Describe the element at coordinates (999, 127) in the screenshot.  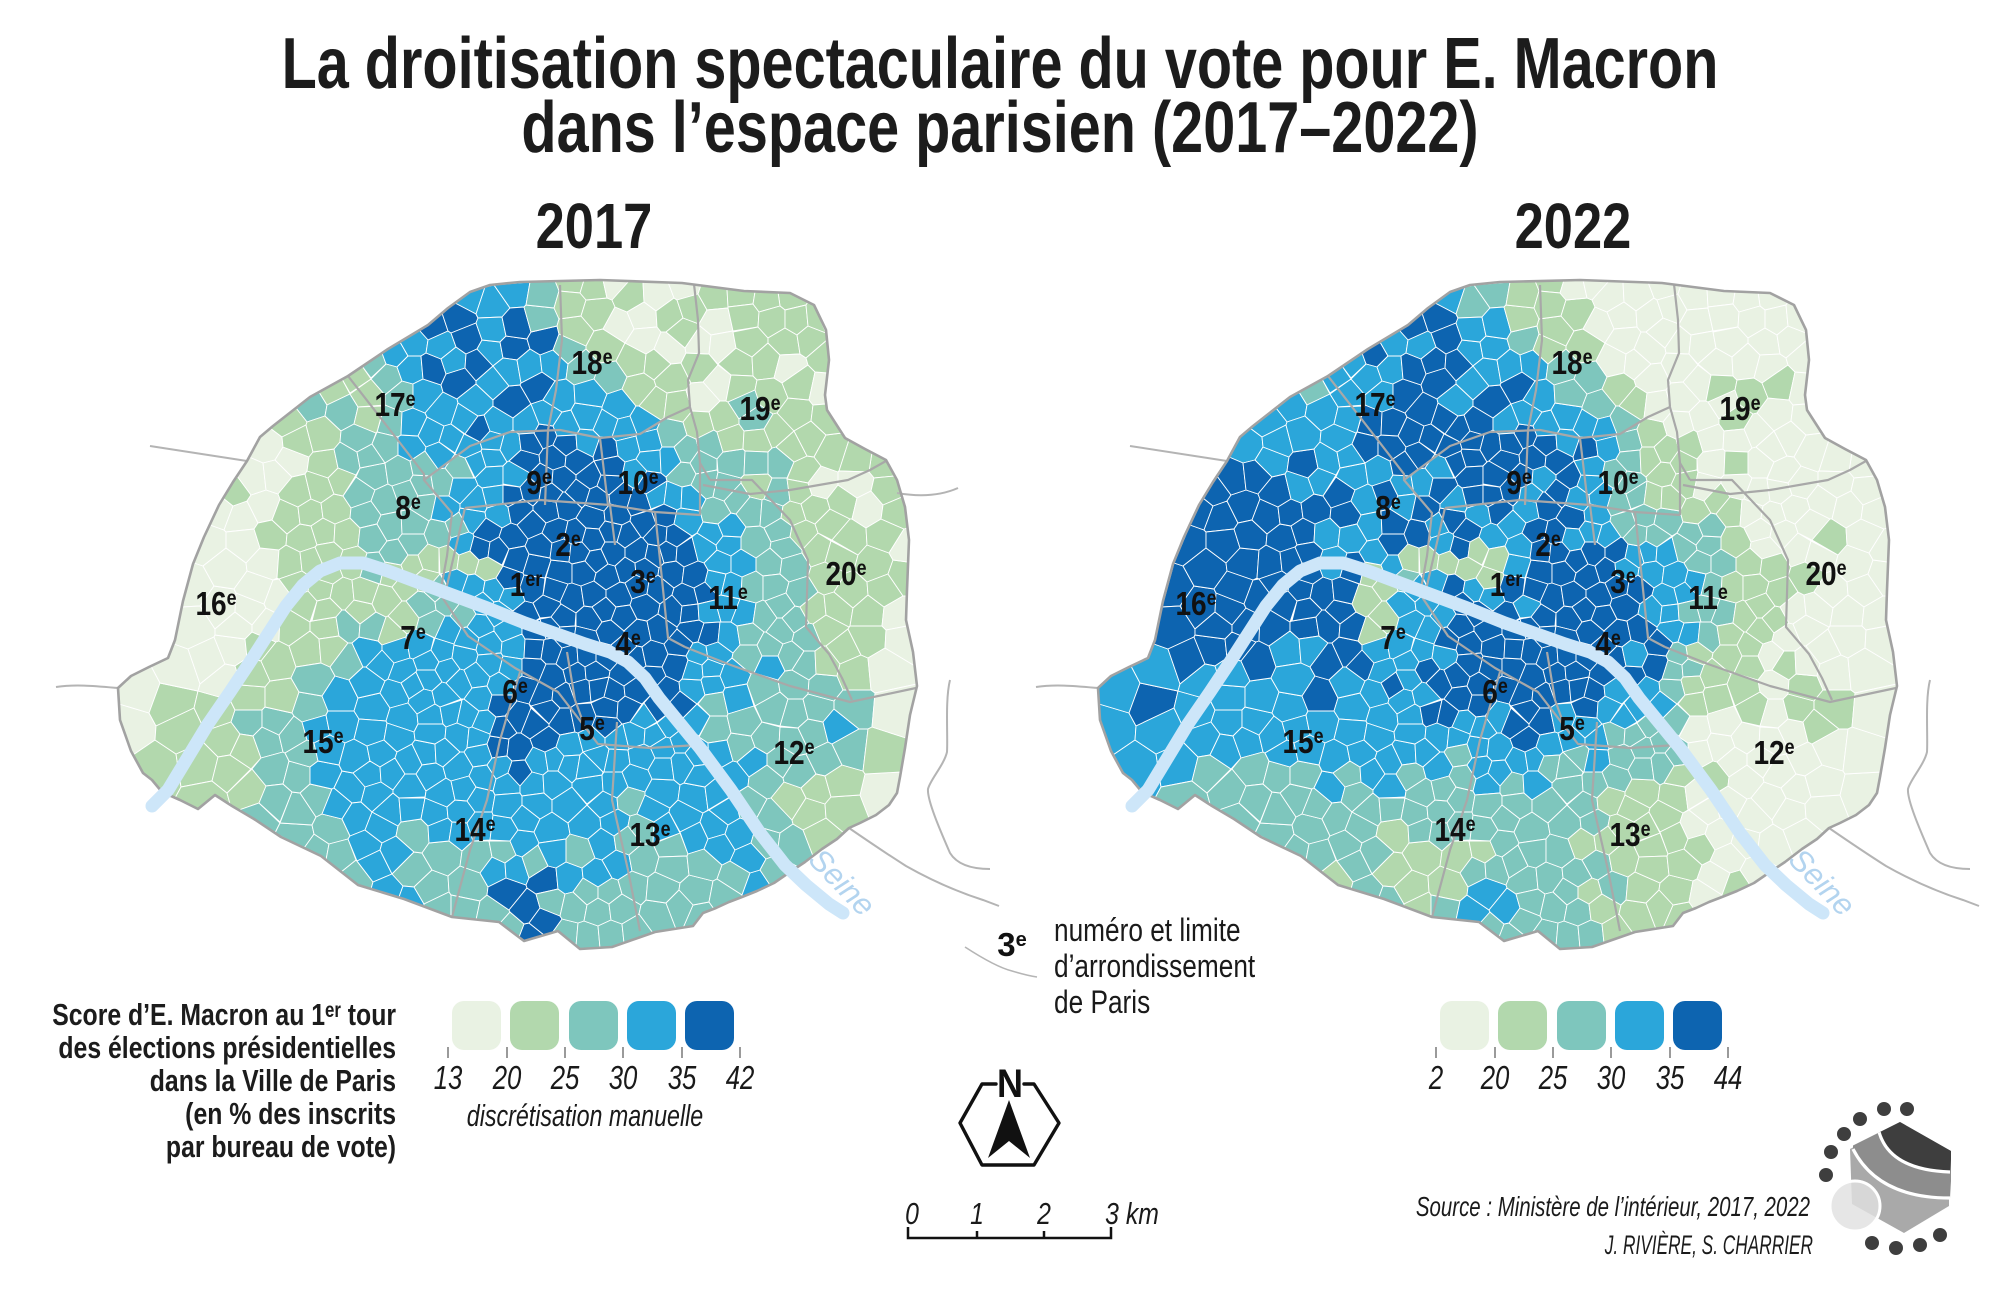
I see `svg-text:dans l’espace parisien (2017–2: dans l’espace parisien (2017–2022)` at that location.